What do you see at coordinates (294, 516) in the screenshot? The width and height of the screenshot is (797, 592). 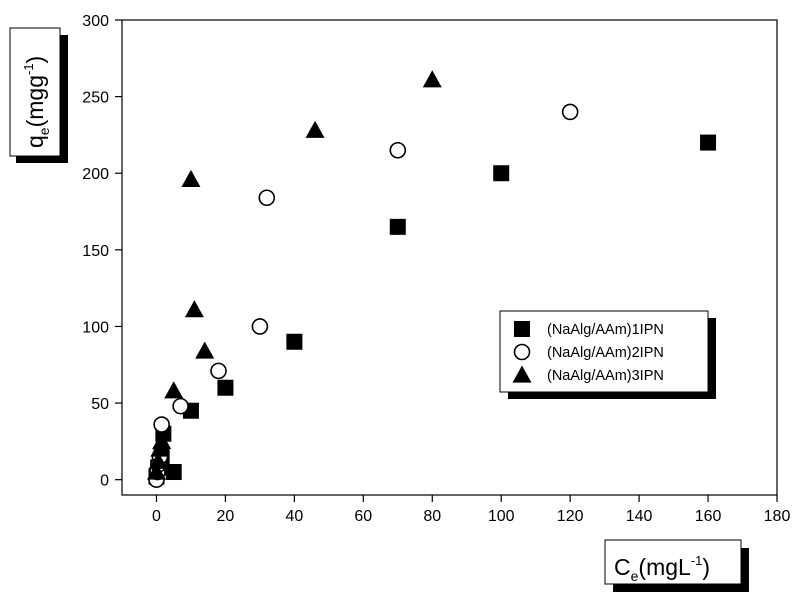 I see `x-tick-label: 40` at bounding box center [294, 516].